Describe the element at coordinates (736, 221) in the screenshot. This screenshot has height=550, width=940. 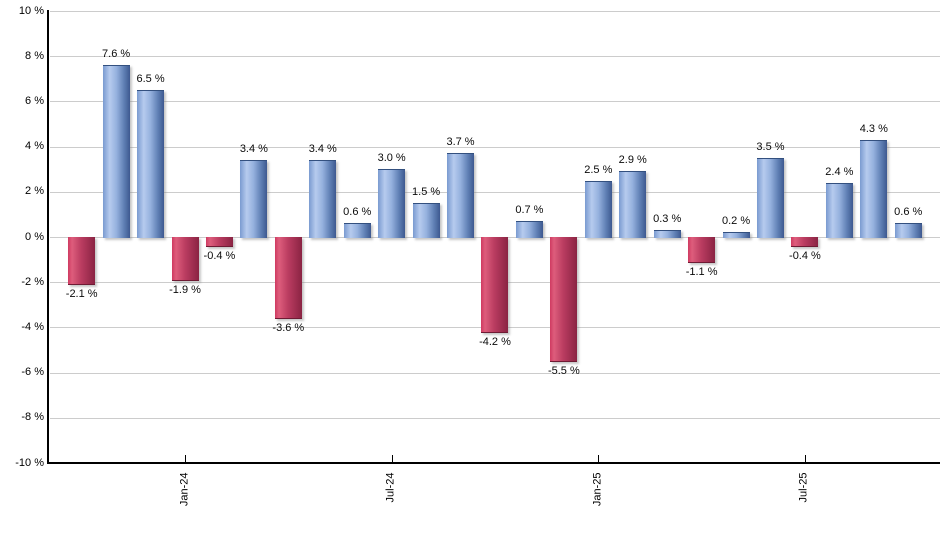
I see `bar-value-label: 0.2 %` at that location.